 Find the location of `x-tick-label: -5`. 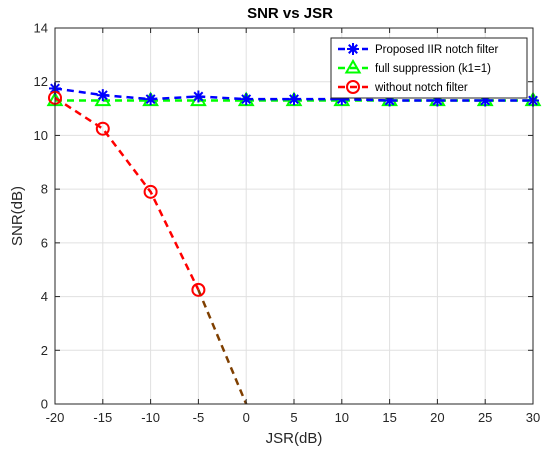

x-tick-label: -5 is located at coordinates (199, 417).